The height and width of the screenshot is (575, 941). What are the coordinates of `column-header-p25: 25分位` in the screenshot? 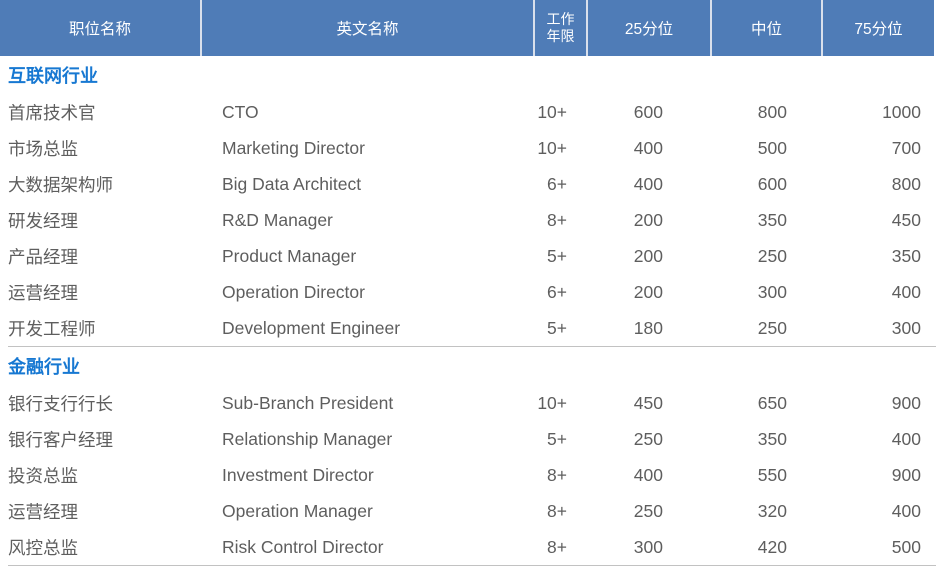 It's located at (650, 28).